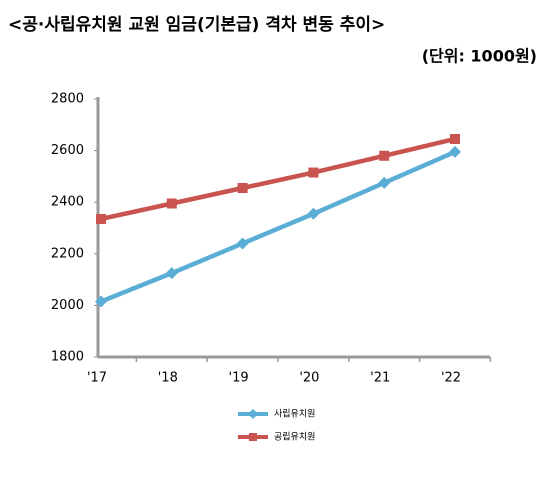 This screenshot has width=550, height=493. What do you see at coordinates (479, 56) in the screenshot?
I see `chart-subtitle: (단위: 1000원)` at bounding box center [479, 56].